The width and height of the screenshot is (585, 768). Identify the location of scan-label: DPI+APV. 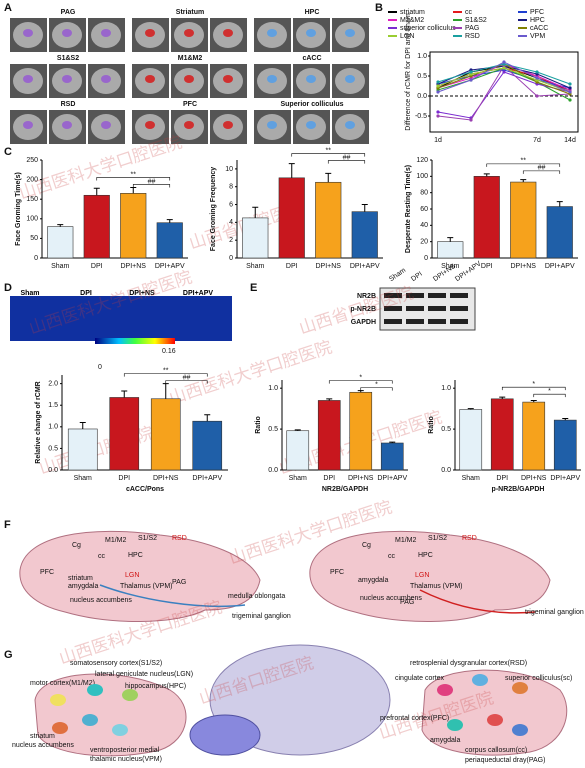
(198, 293).